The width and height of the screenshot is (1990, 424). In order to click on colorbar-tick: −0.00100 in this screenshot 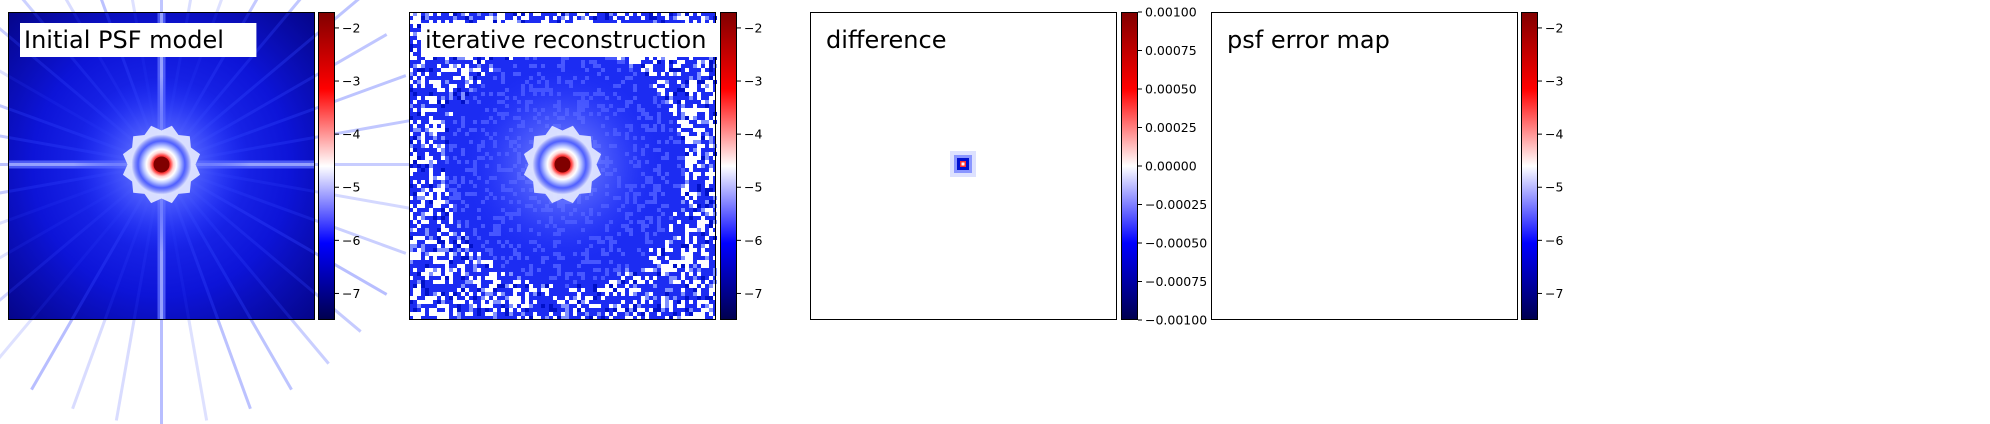, I will do `click(1172, 320)`.